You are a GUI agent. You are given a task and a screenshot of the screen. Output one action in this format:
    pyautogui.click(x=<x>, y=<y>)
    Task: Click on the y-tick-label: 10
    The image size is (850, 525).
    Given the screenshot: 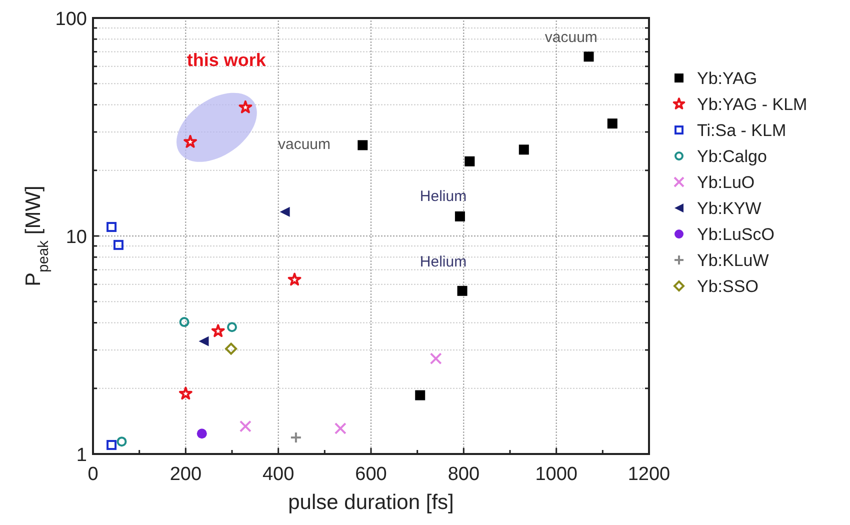 What is the action you would take?
    pyautogui.click(x=76, y=237)
    